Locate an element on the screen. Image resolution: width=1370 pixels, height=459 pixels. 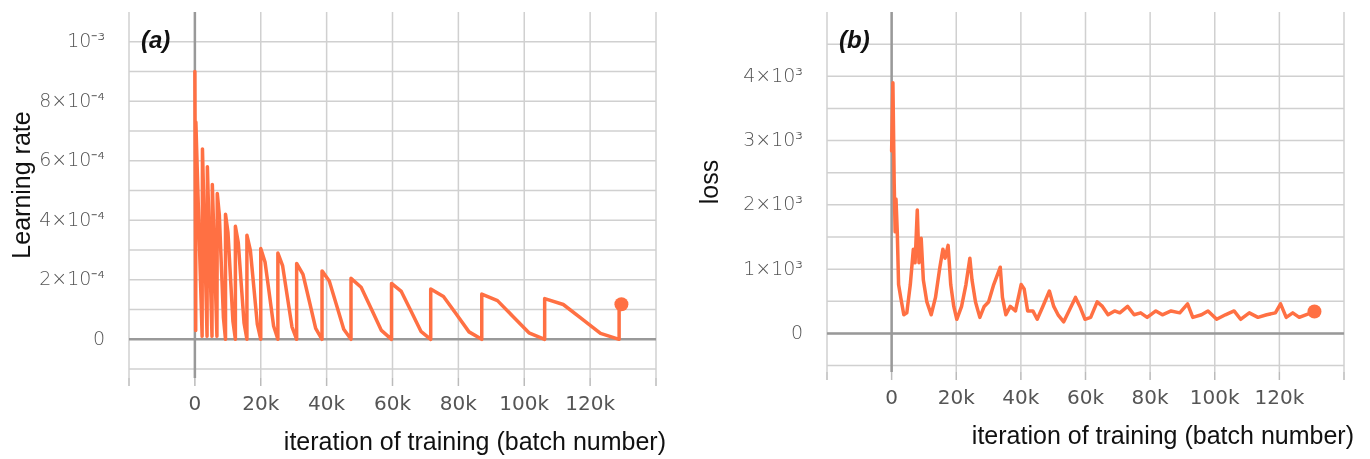
y-axis-title: Learning rate is located at coordinates (21, 185).